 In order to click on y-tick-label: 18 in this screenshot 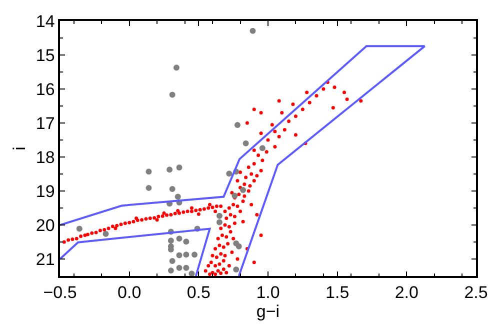, I will do `click(45, 157)`.